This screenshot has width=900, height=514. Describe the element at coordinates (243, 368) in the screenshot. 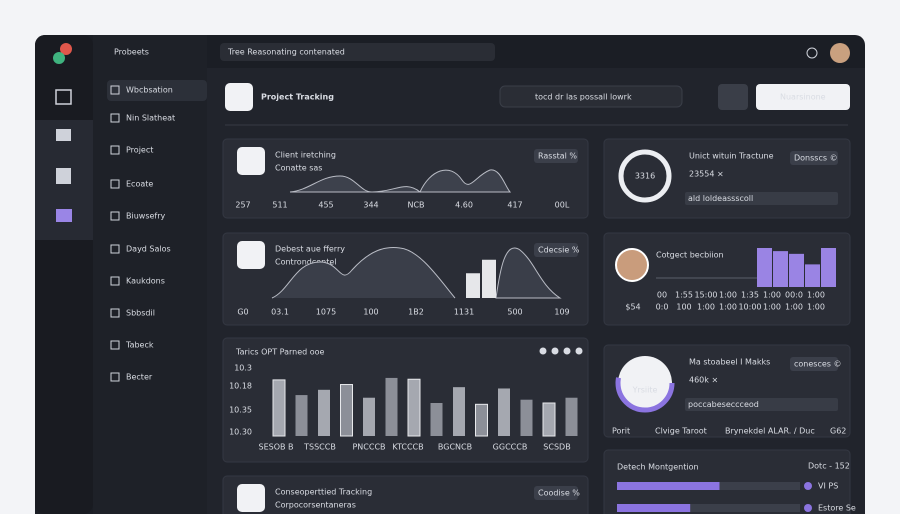

I see `y-axis-label: 10.3` at that location.